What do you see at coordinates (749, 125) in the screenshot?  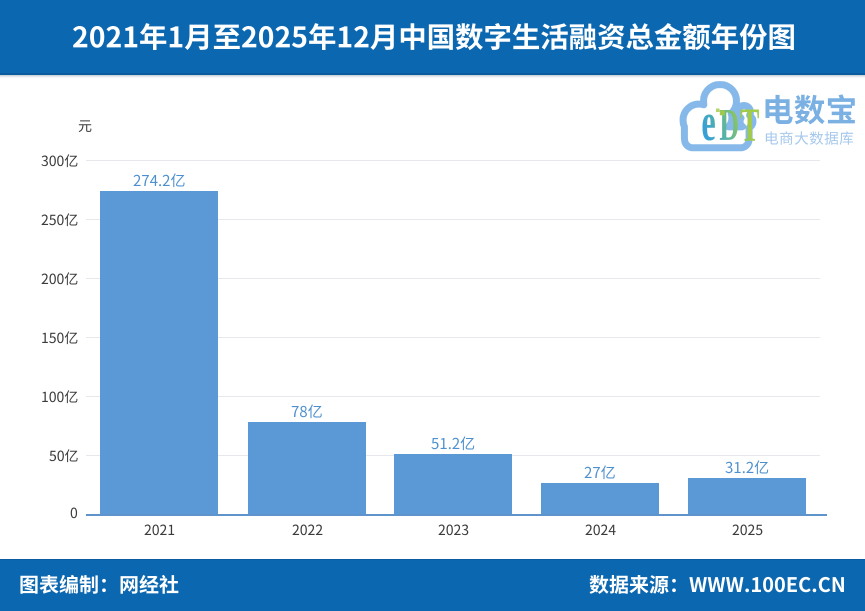 I see `svg-text: T` at bounding box center [749, 125].